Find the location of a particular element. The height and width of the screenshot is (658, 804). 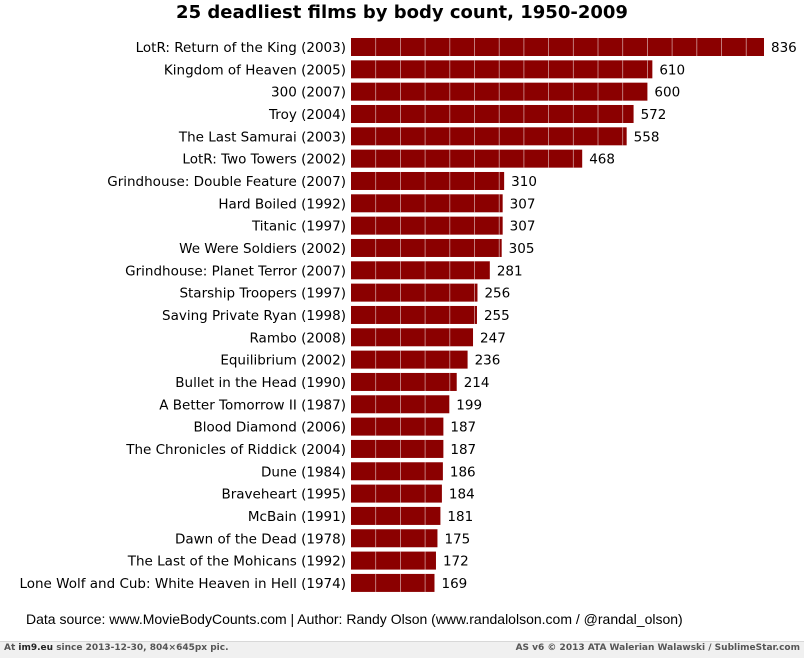

category-label: A Better Tomorrow II (1987) is located at coordinates (252, 405).